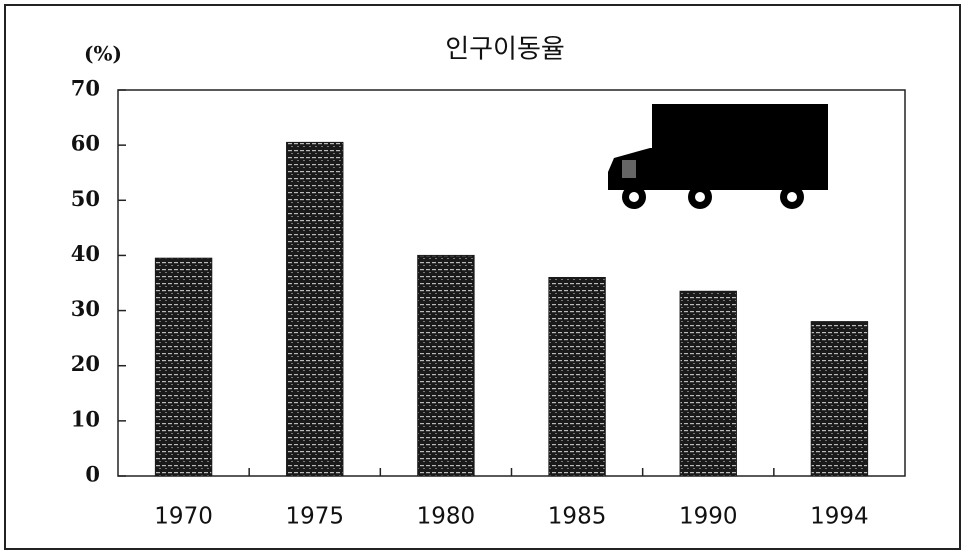 The height and width of the screenshot is (558, 966). I want to click on y-tick-label: 50, so click(85, 198).